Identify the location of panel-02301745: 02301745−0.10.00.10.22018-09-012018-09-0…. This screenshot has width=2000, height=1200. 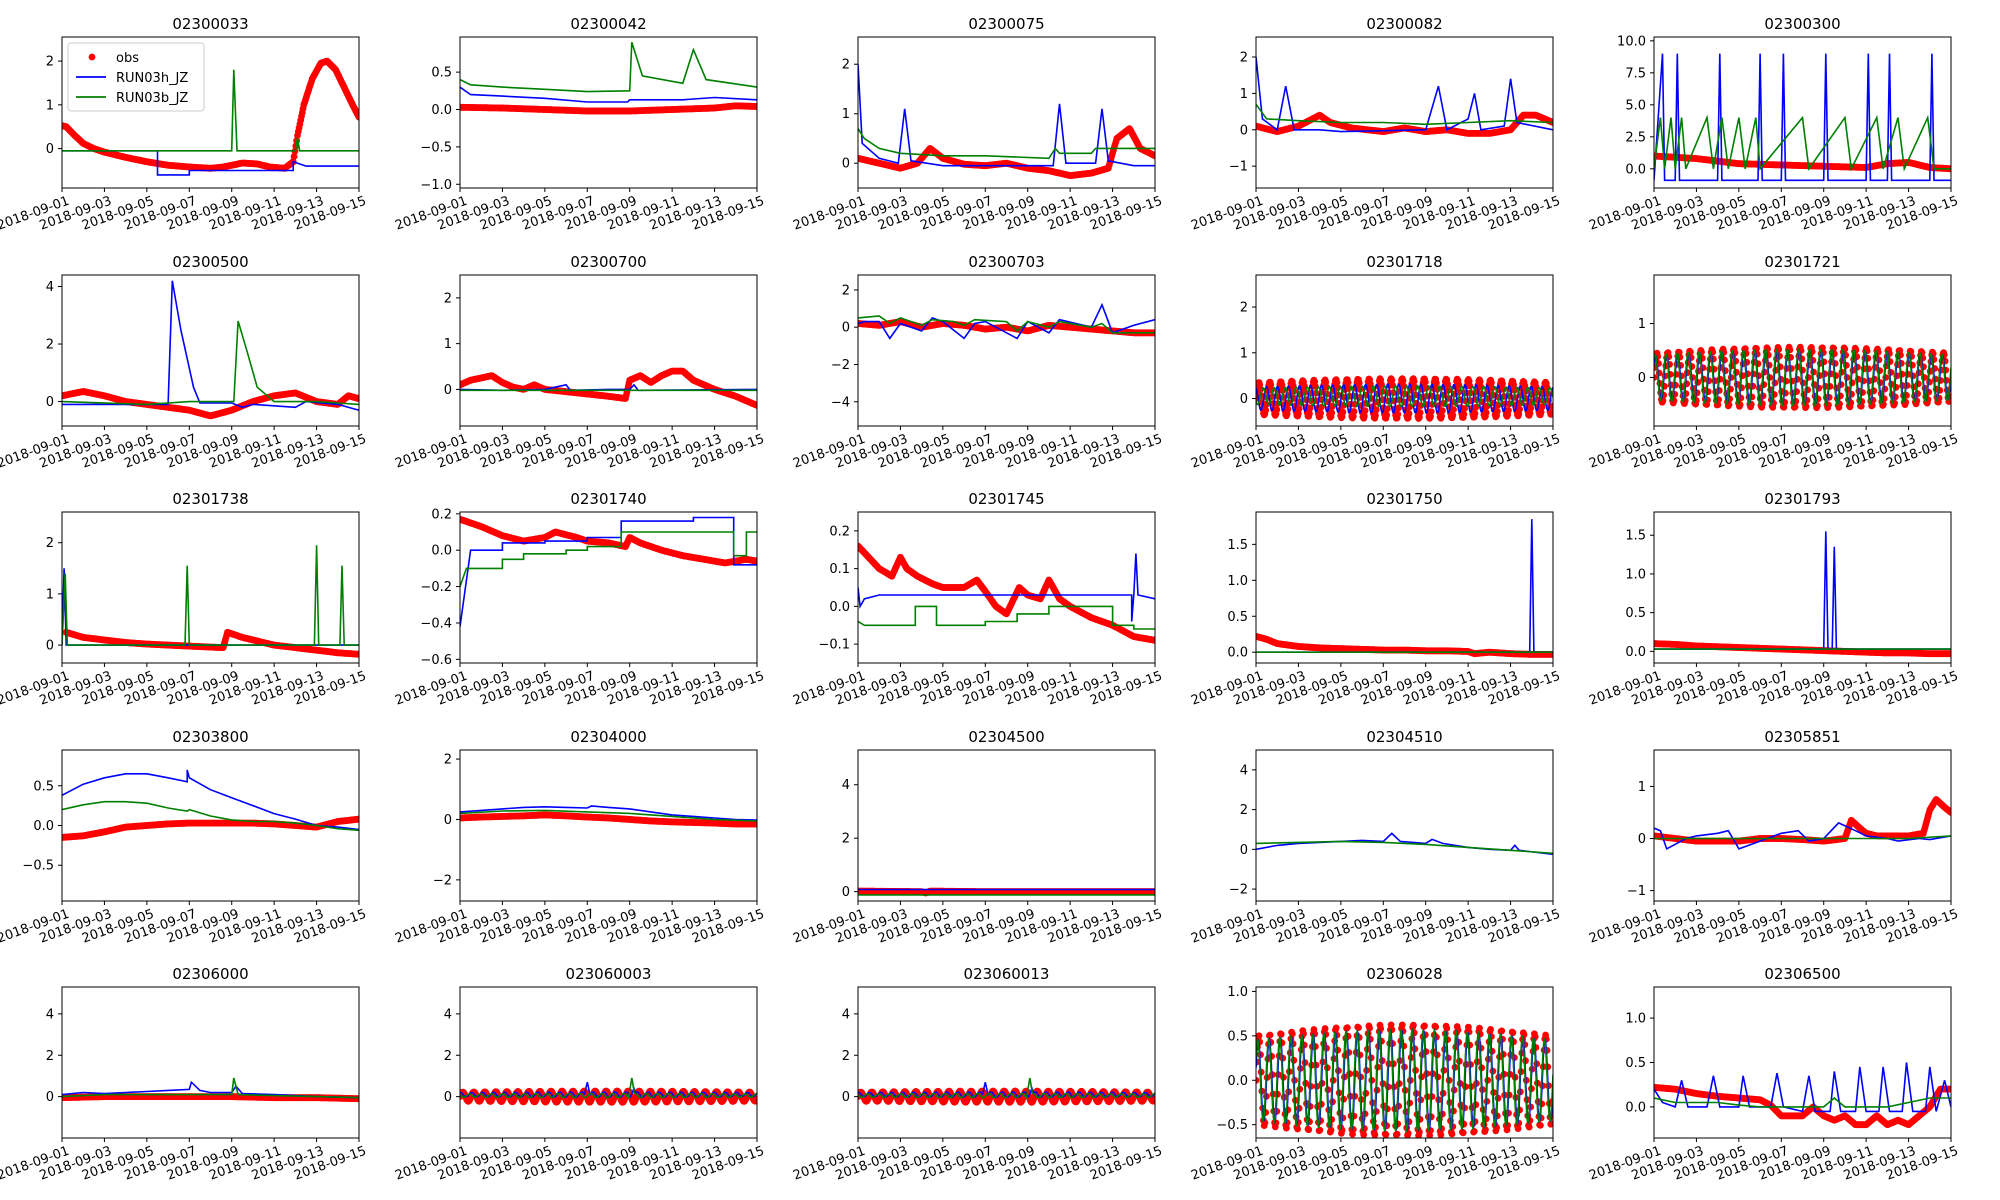
(977, 599).